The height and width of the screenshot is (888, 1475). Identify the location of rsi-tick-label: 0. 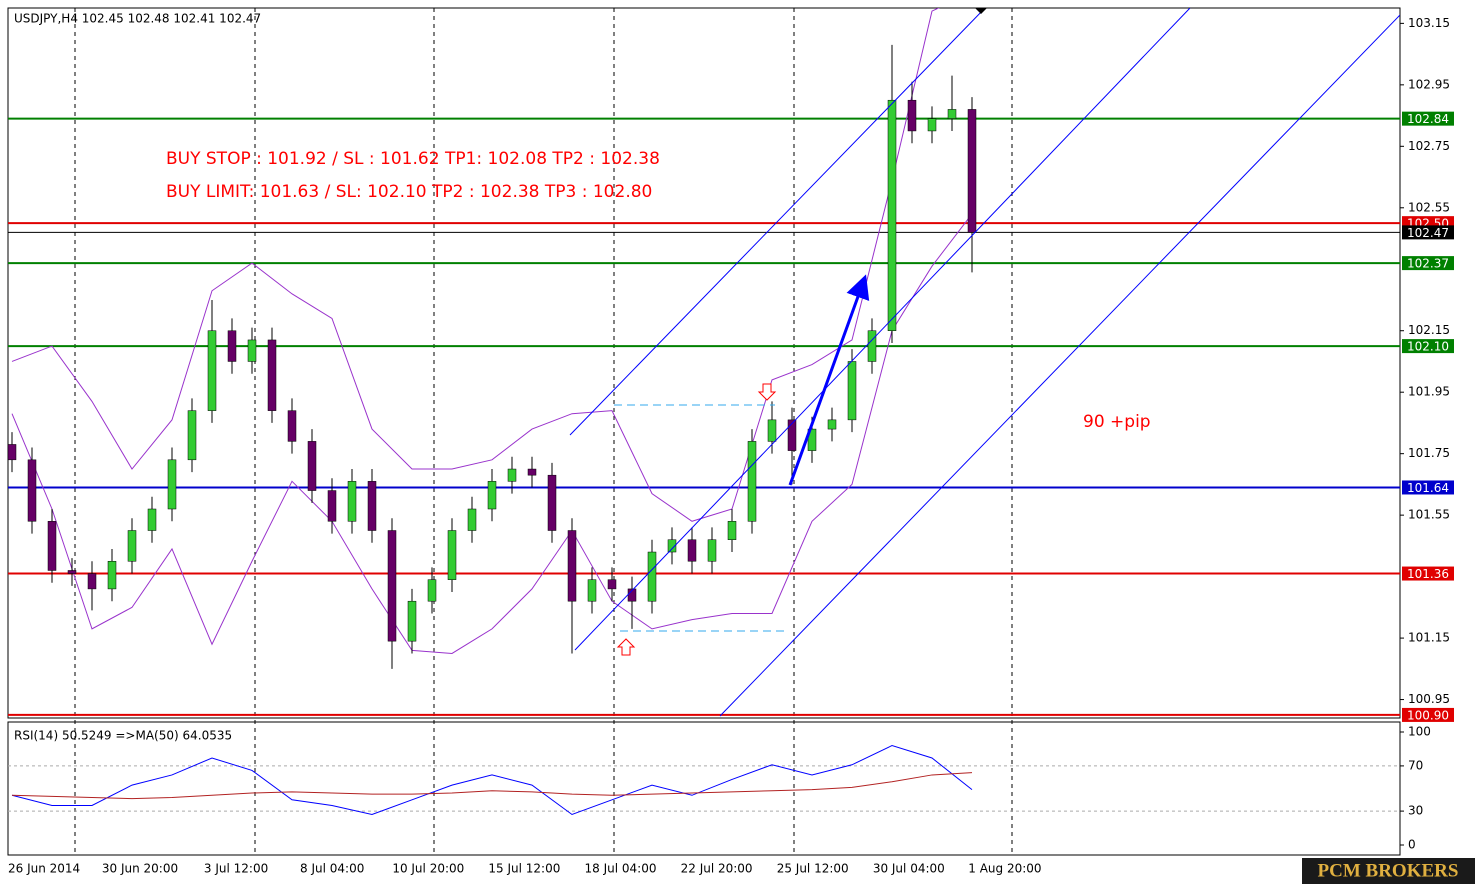
(1412, 845).